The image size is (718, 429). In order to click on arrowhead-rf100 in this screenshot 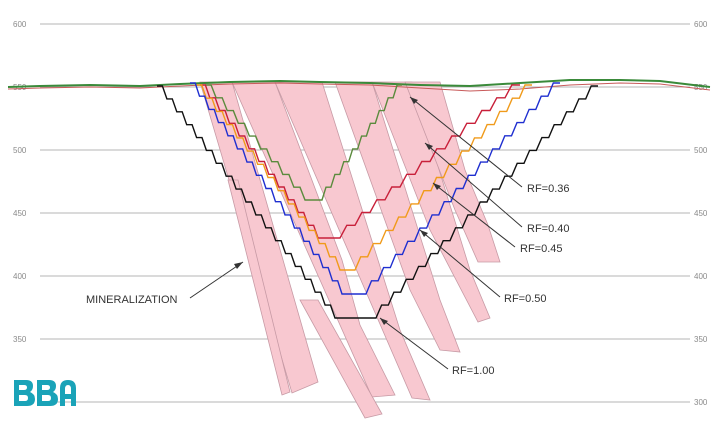, I will do `click(384, 321)`.